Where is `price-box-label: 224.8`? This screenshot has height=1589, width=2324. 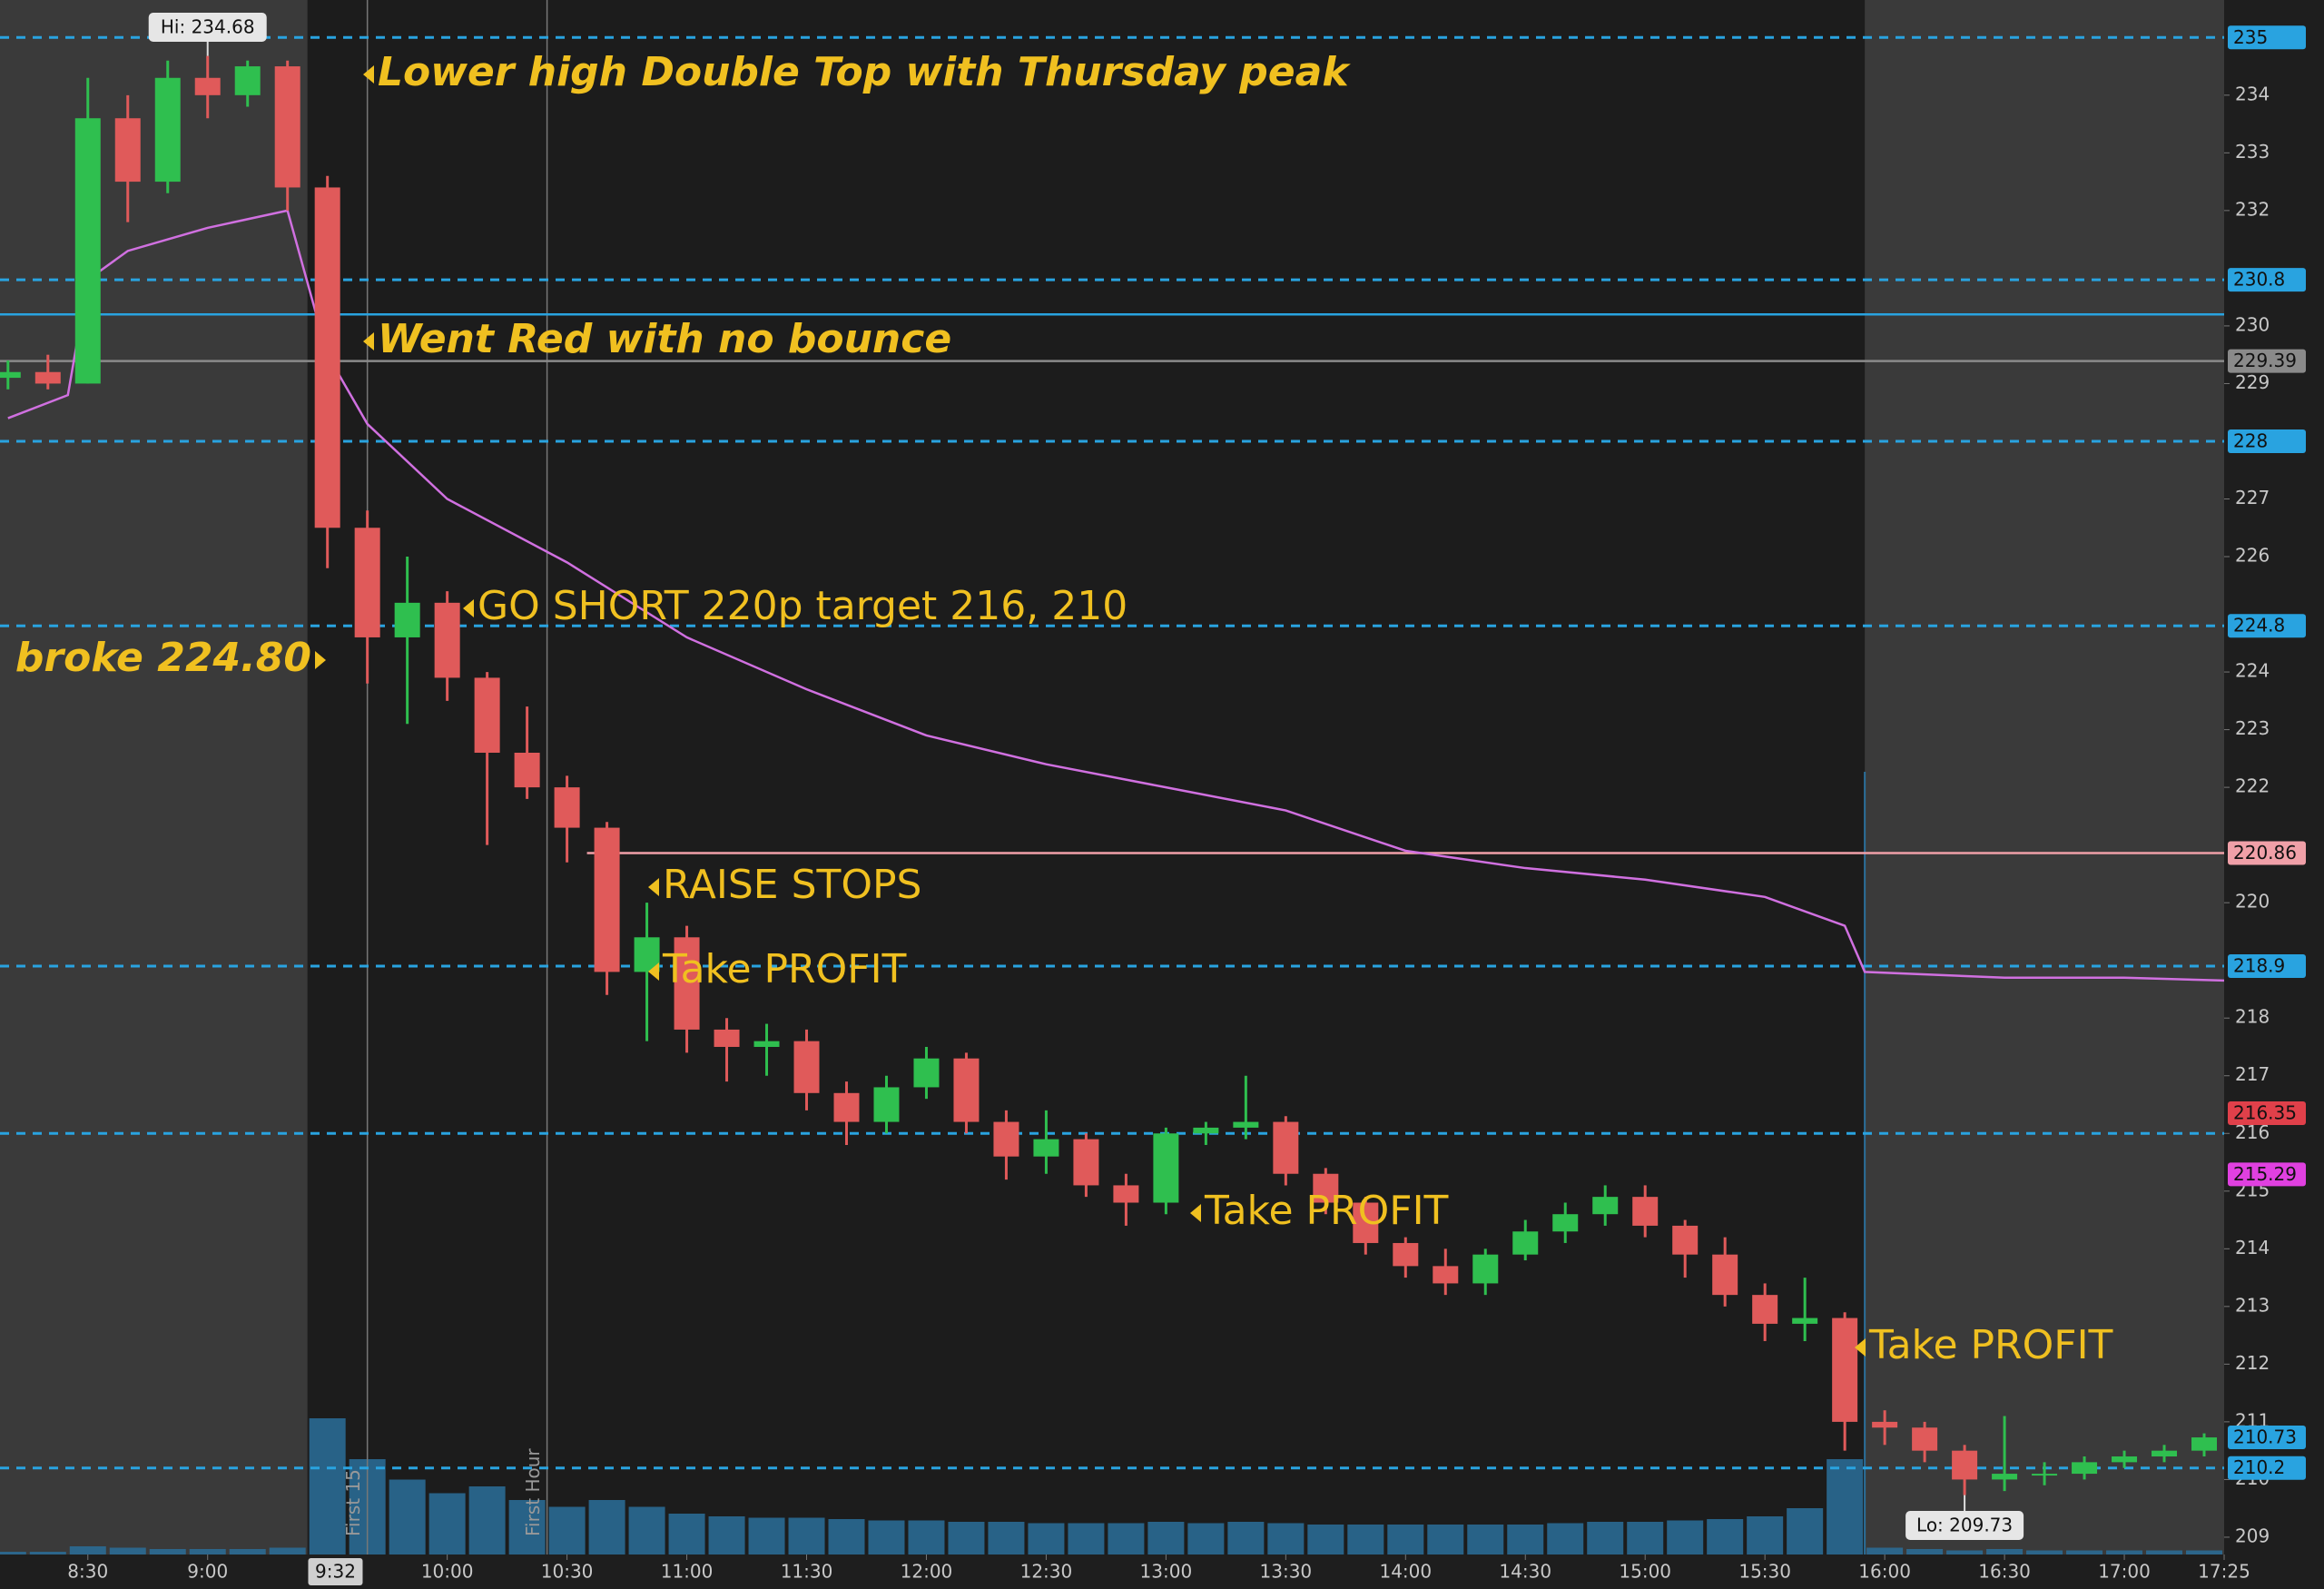 price-box-label: 224.8 is located at coordinates (2259, 626).